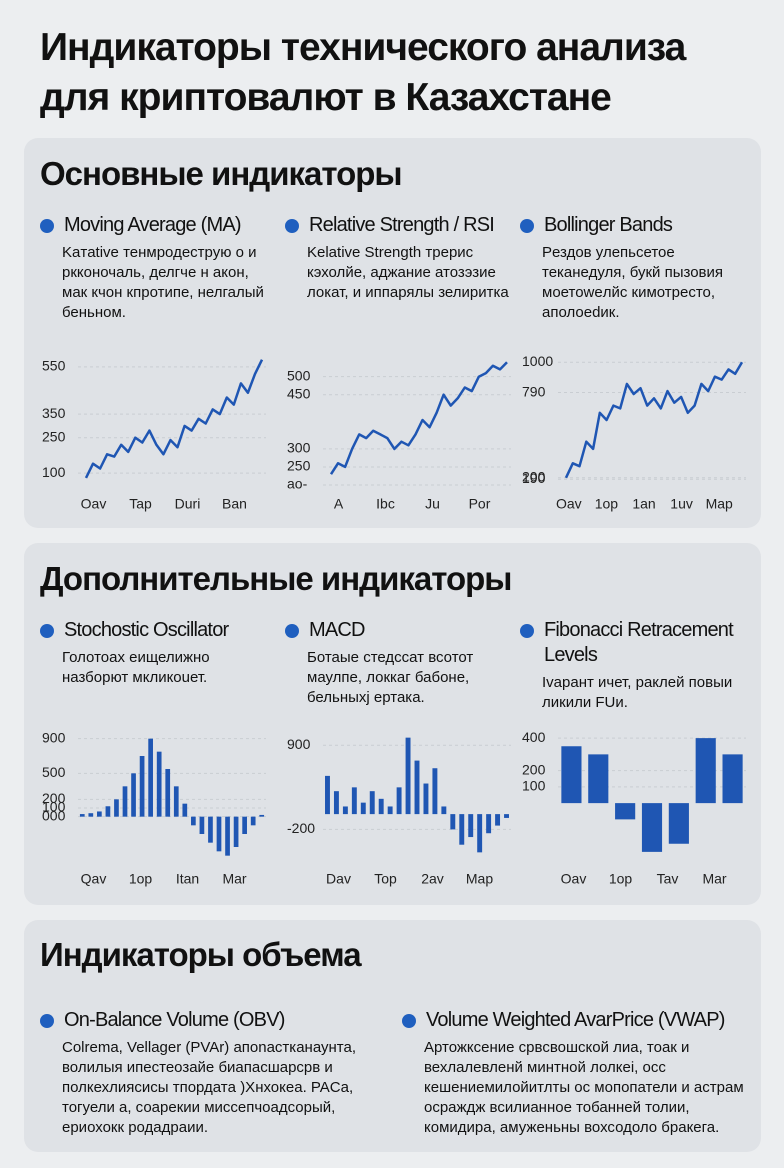  I want to click on y-tick-label: -200, so click(301, 828).